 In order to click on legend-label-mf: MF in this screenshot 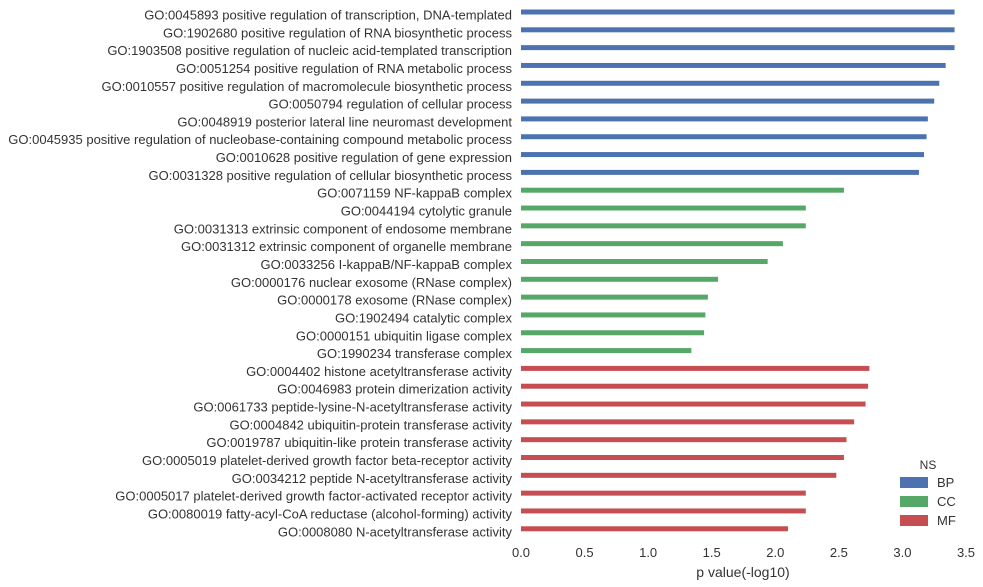, I will do `click(946, 520)`.